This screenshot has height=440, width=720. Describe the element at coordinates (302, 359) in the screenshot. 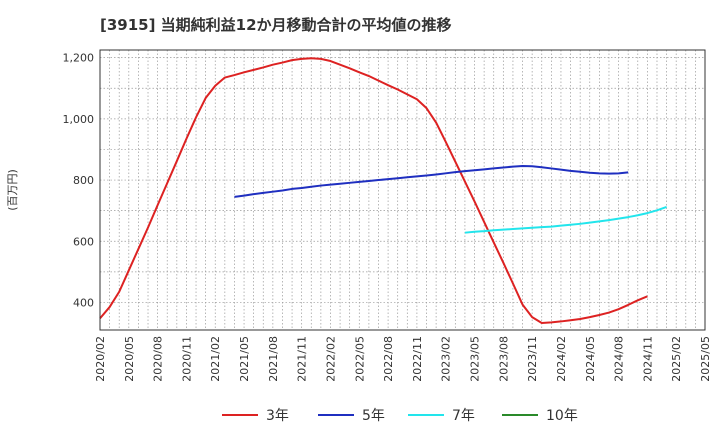

I see `x-tick-label: 2021/11` at that location.